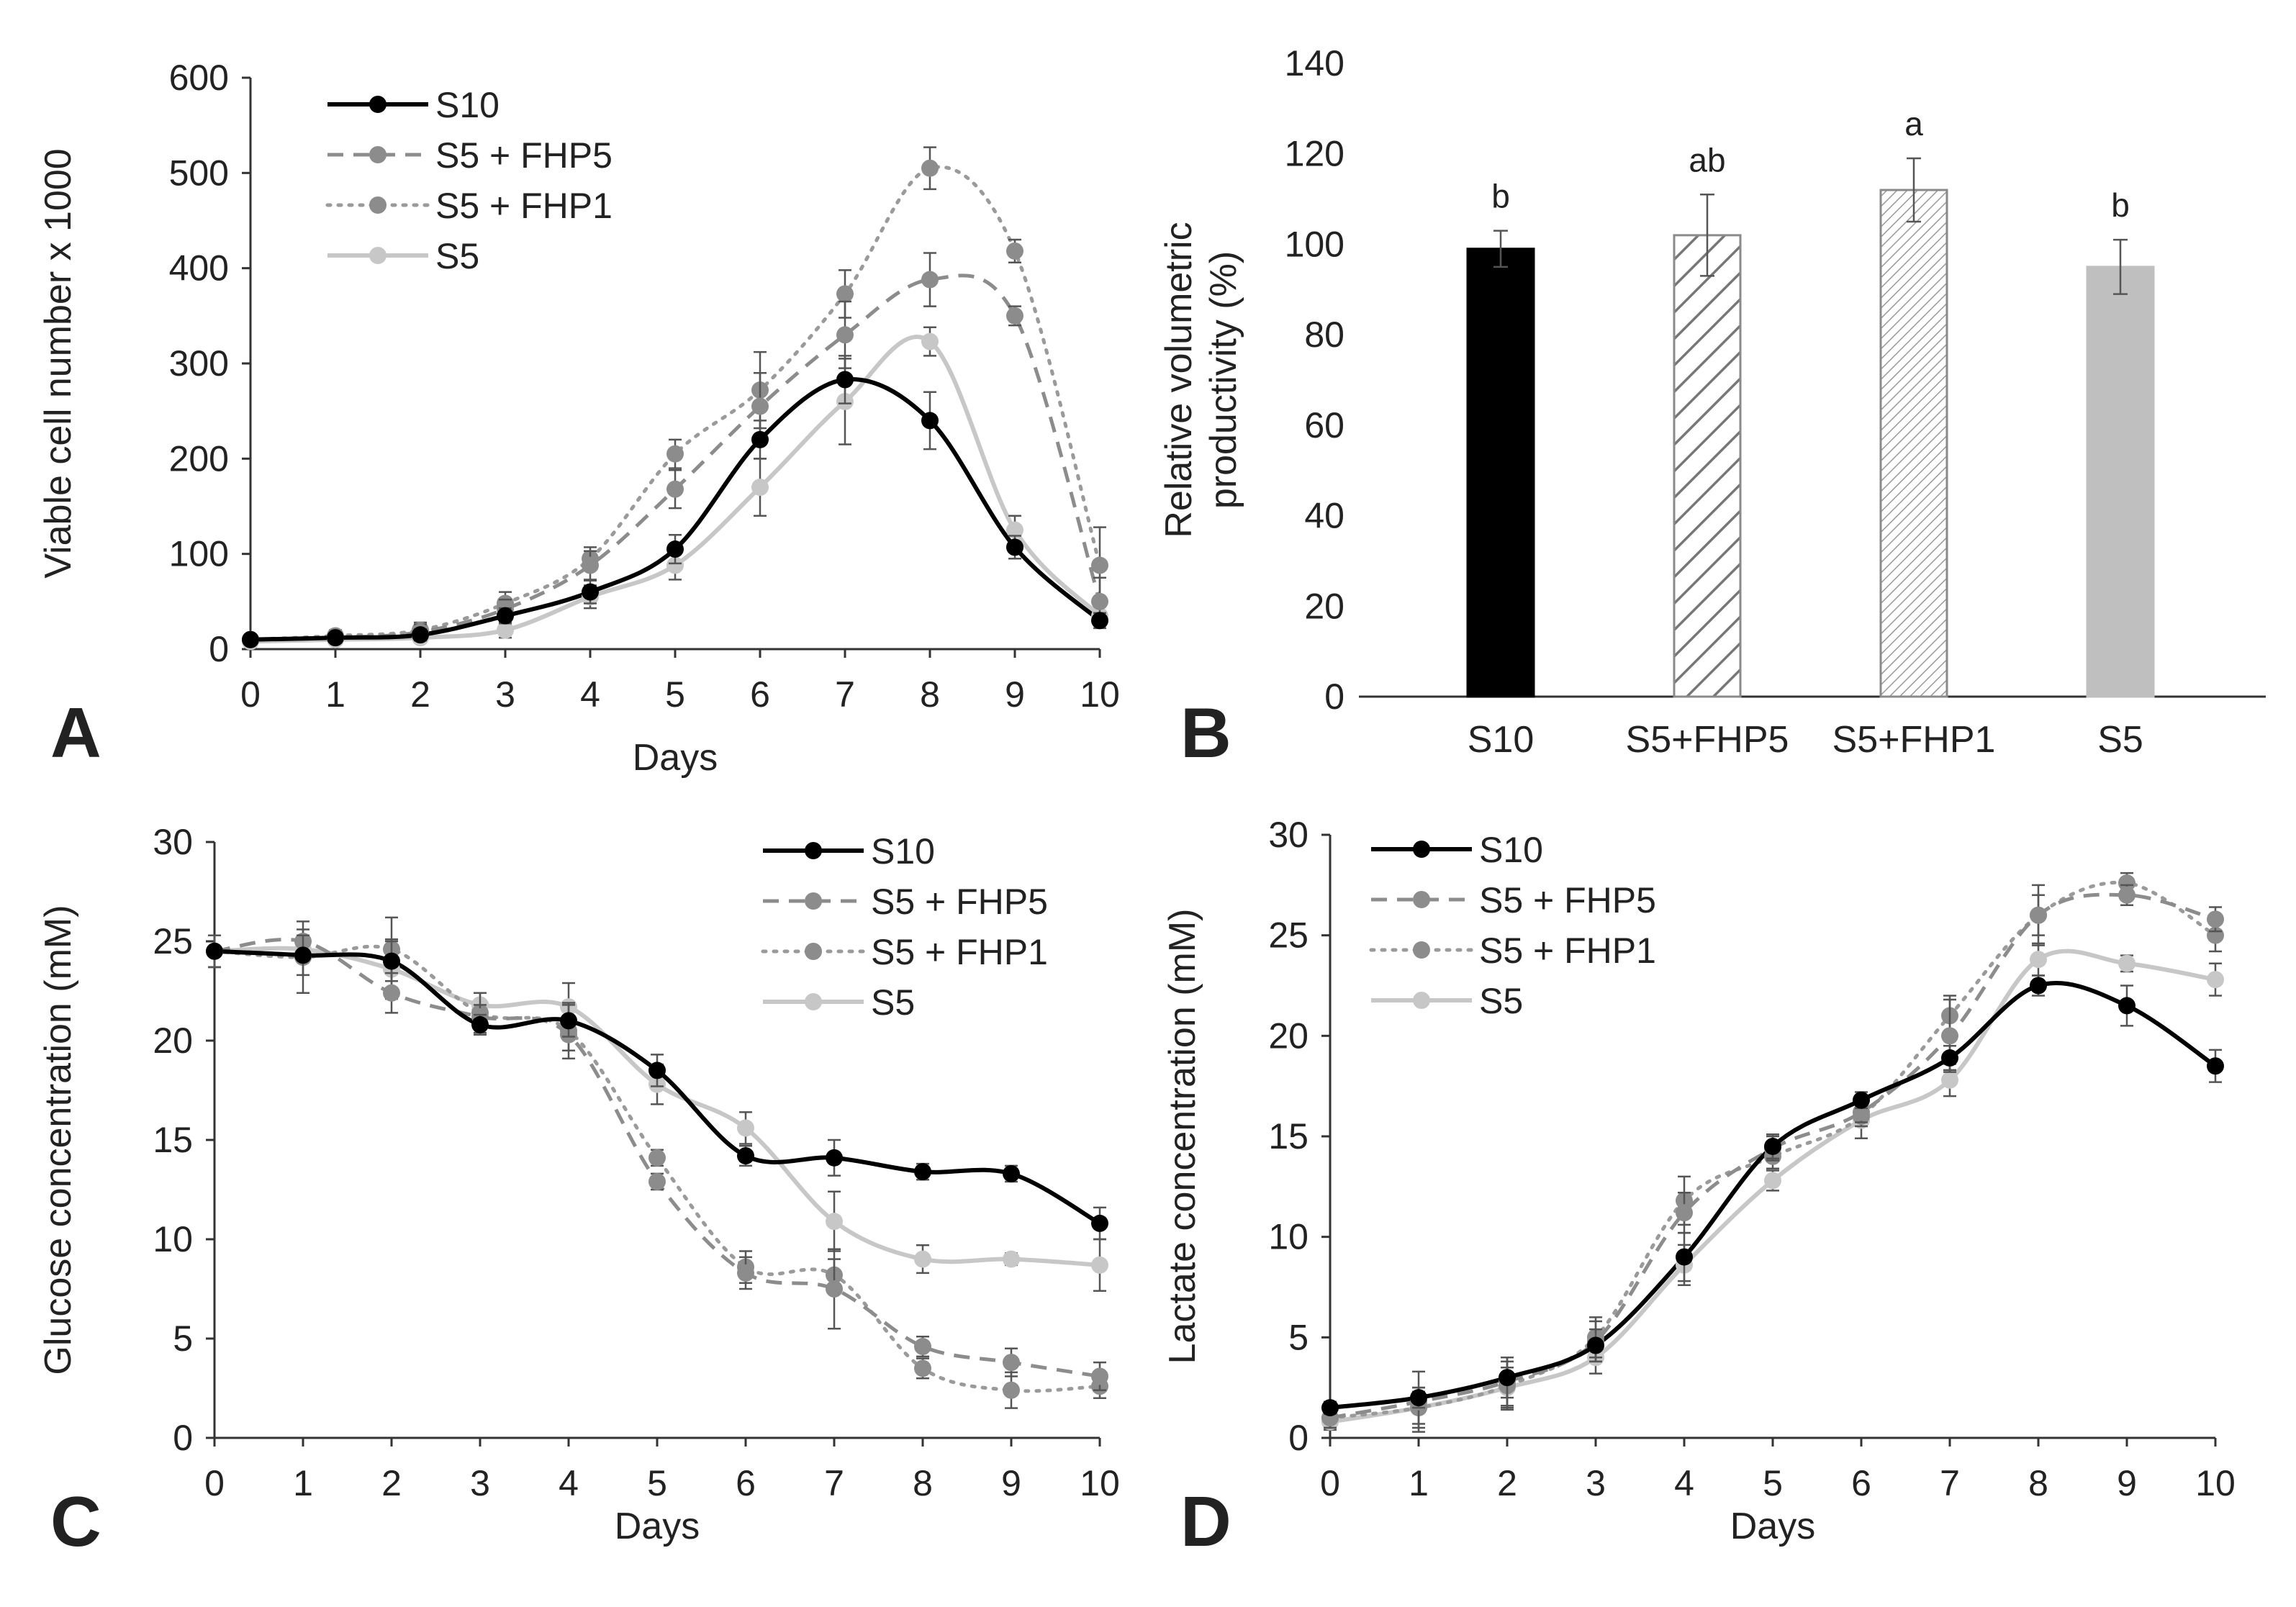  Describe the element at coordinates (1324, 425) in the screenshot. I see `y-tick-label: 60` at that location.